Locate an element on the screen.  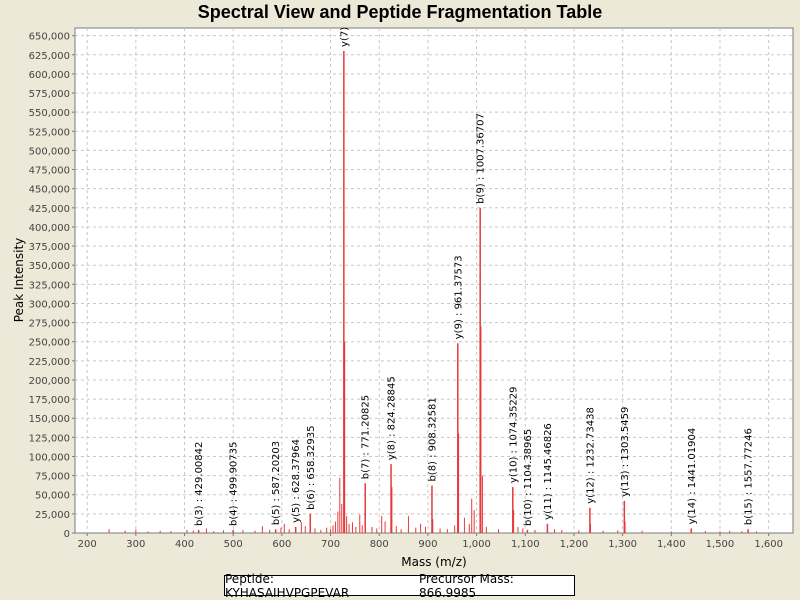
x-tick-label: 1,200 is located at coordinates (574, 544).